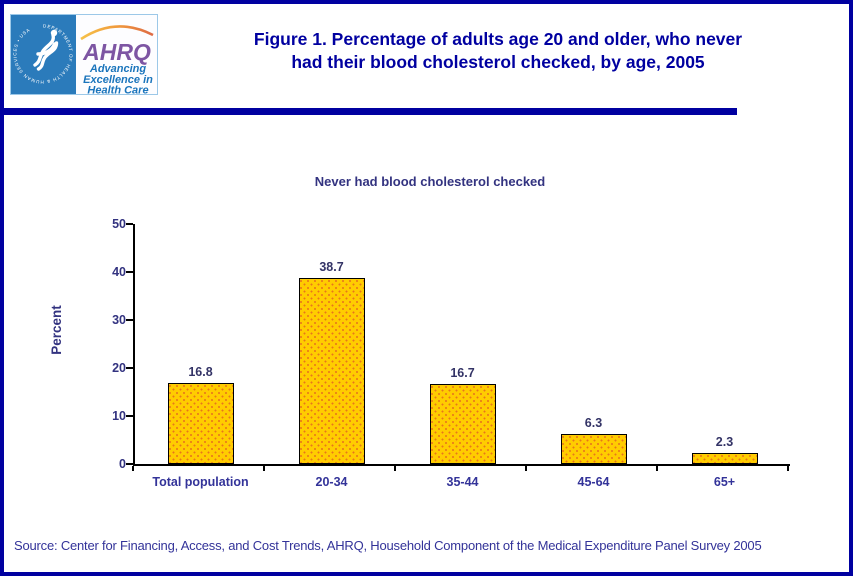 This screenshot has width=853, height=576. Describe the element at coordinates (118, 69) in the screenshot. I see `ahrq-tagline-line1: Advancing` at that location.